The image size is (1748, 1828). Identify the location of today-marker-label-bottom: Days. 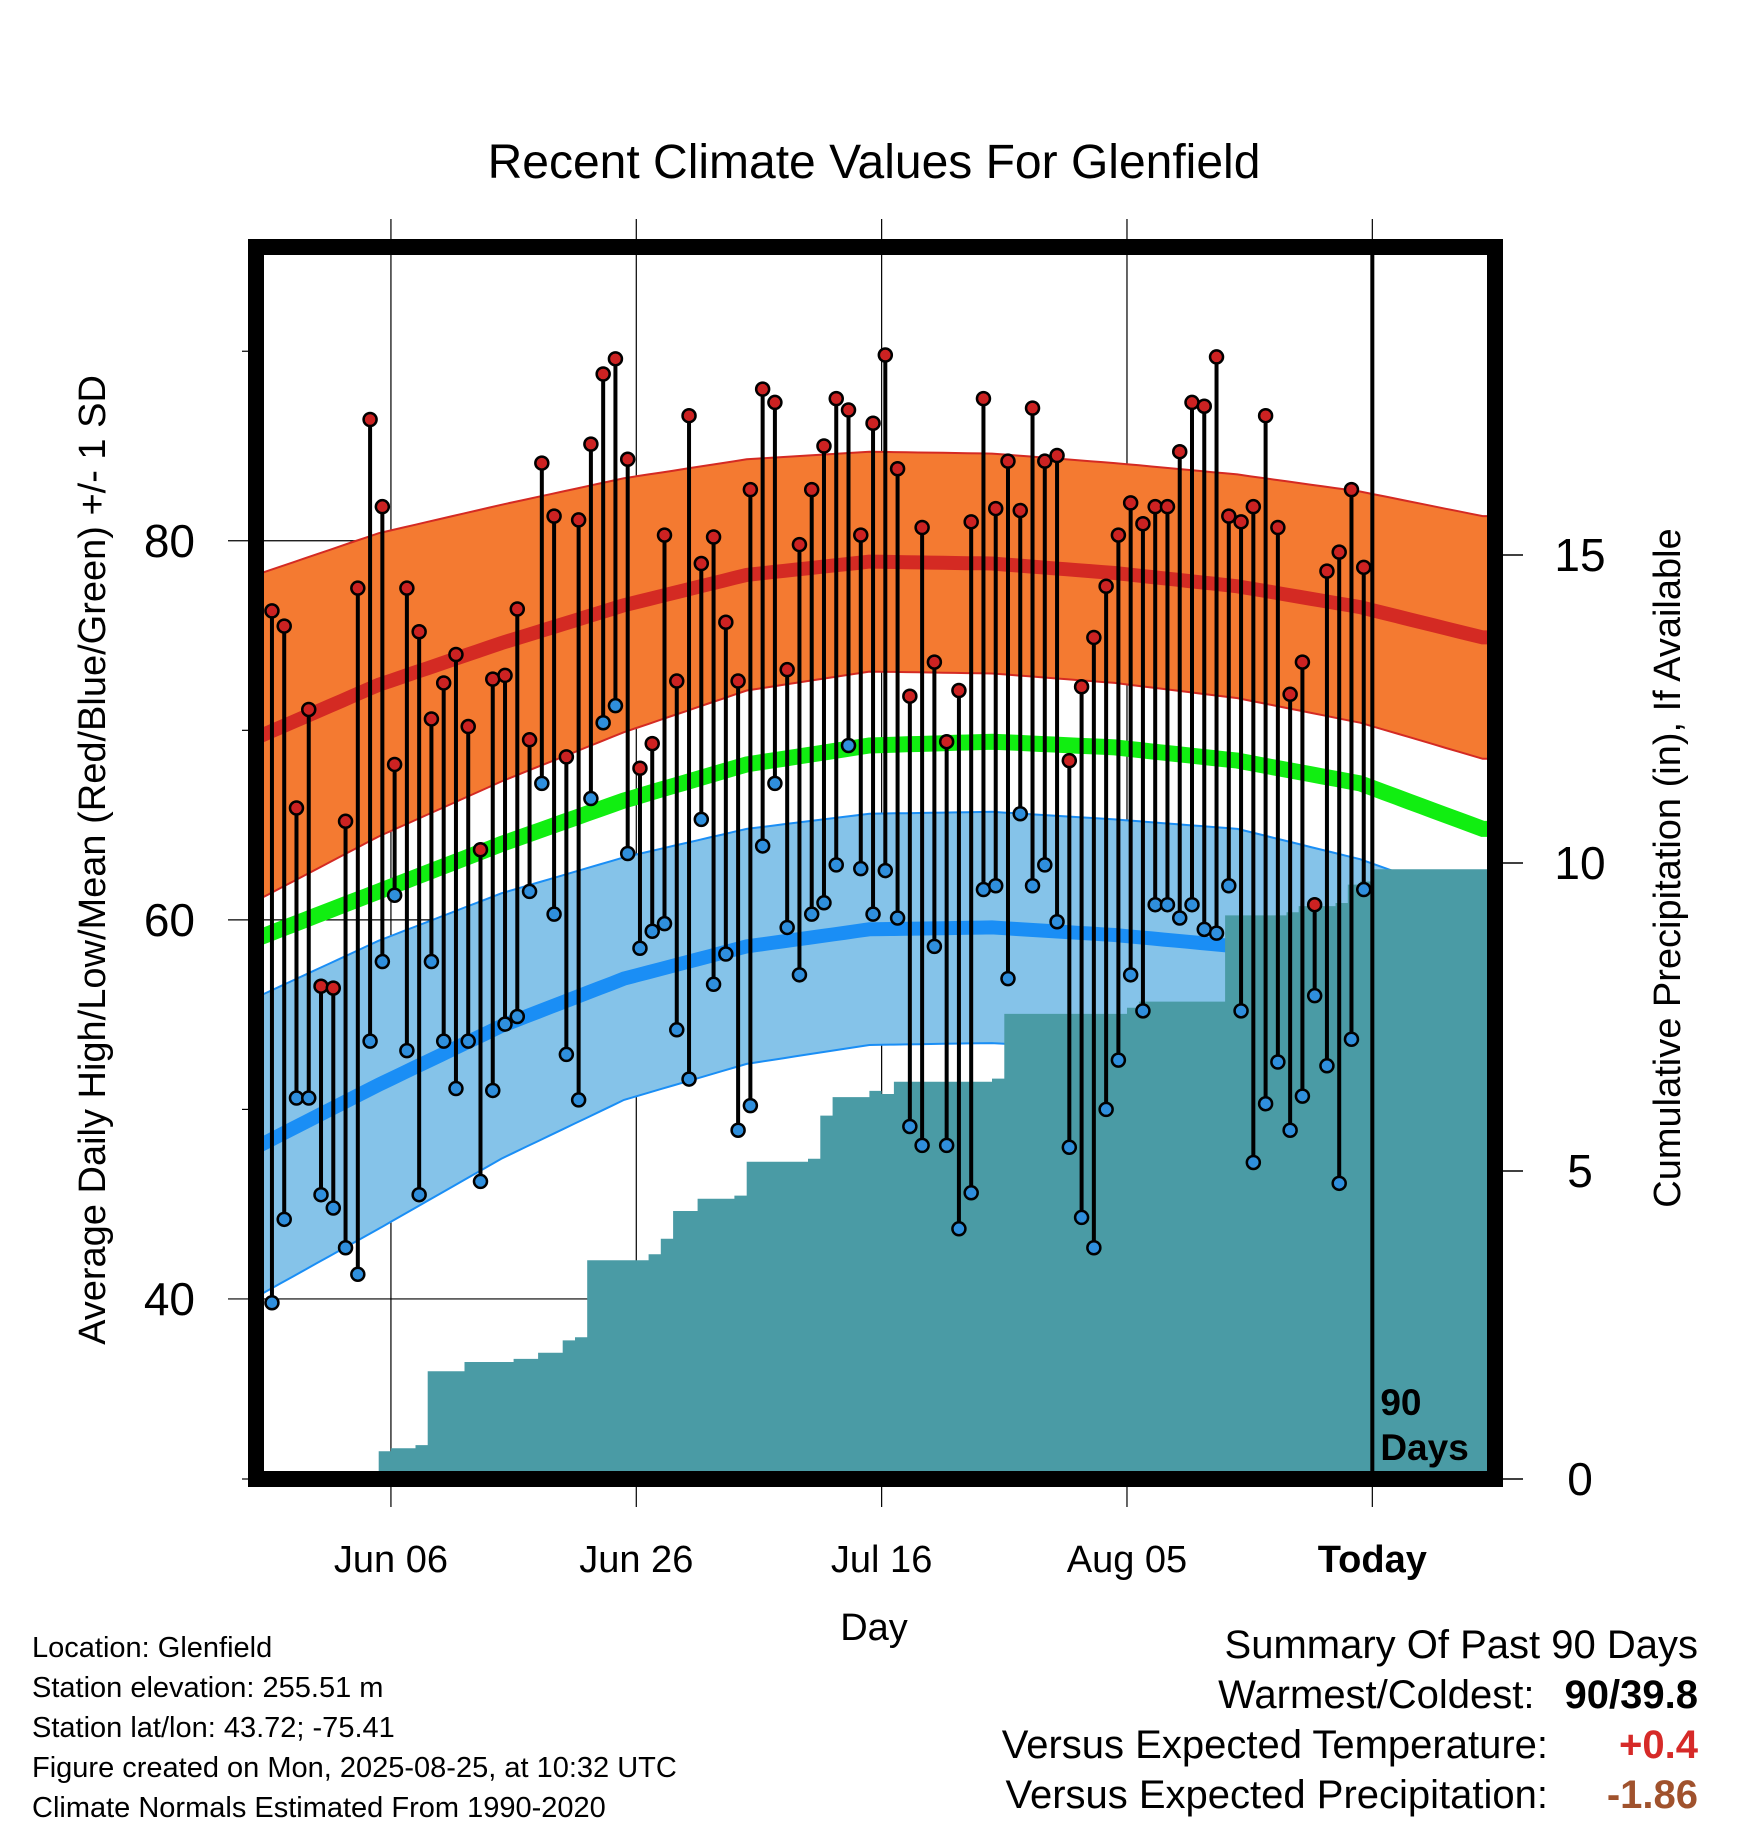
(1424, 1447).